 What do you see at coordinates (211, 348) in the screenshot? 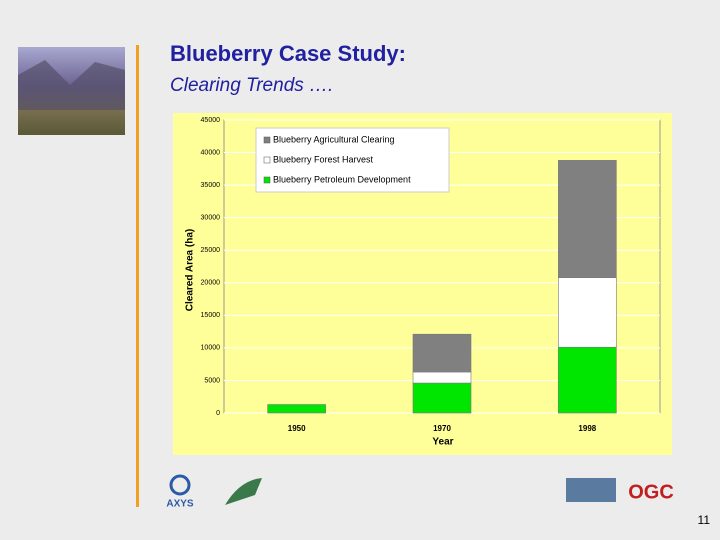
I see `y-tick-label: 10000` at bounding box center [211, 348].